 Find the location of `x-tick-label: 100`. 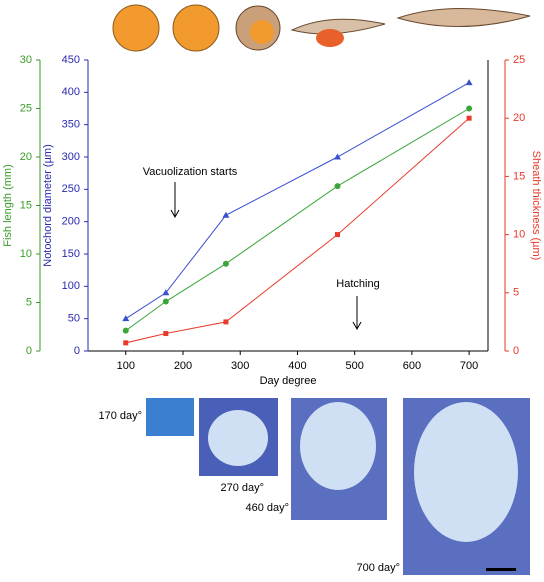

x-tick-label: 100 is located at coordinates (126, 366).